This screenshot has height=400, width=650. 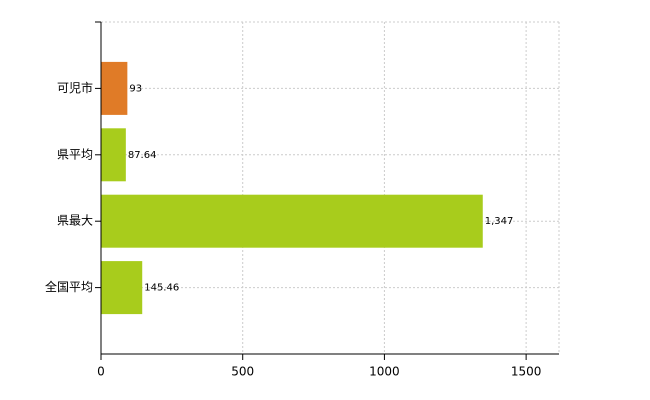 I want to click on value-label: 93, so click(x=135, y=88).